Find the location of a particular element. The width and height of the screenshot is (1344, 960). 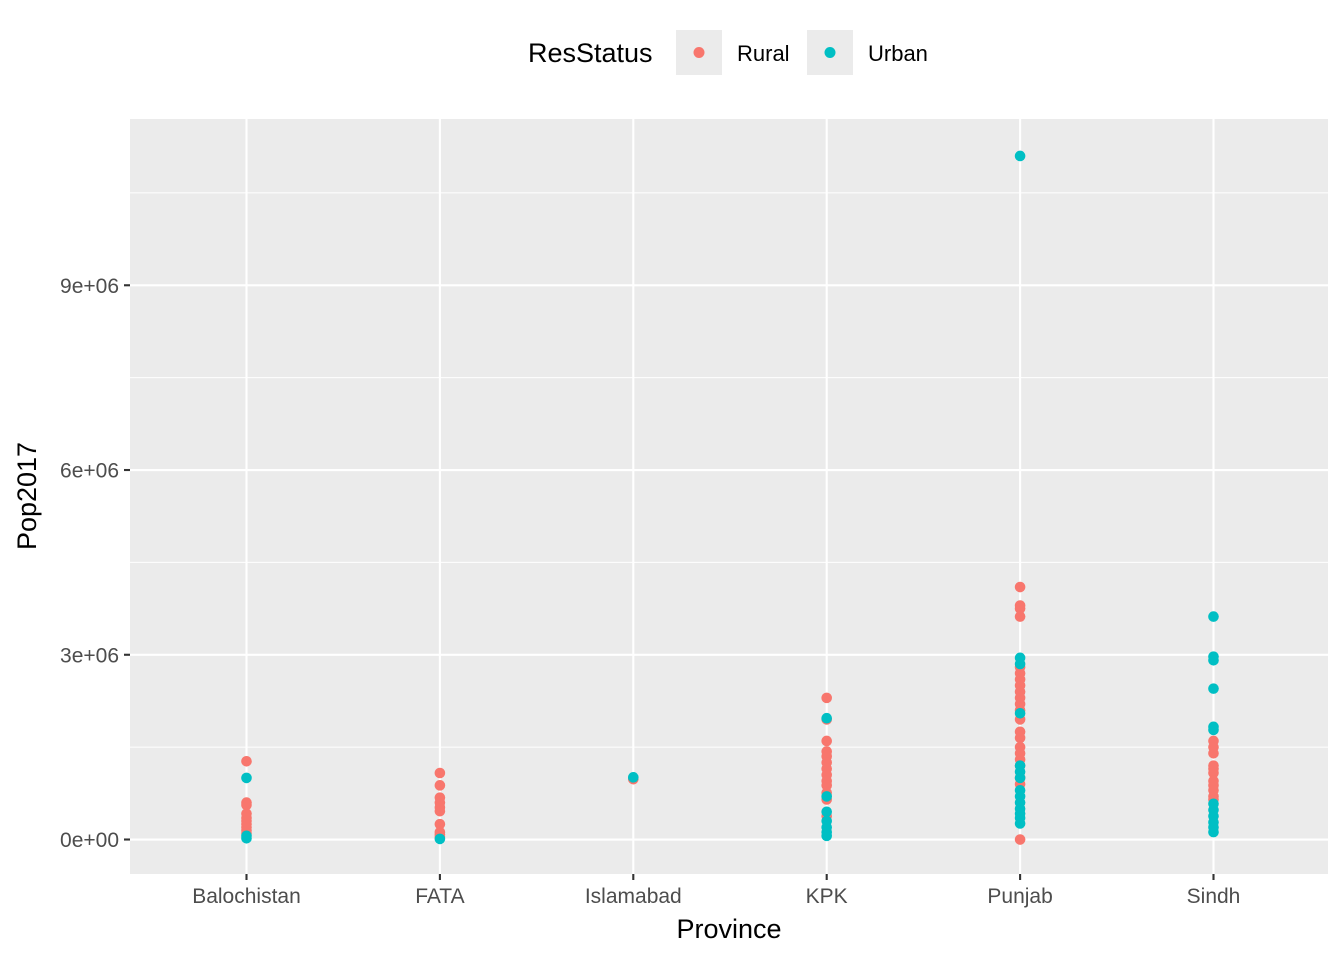

legend-key-urban is located at coordinates (830, 52).